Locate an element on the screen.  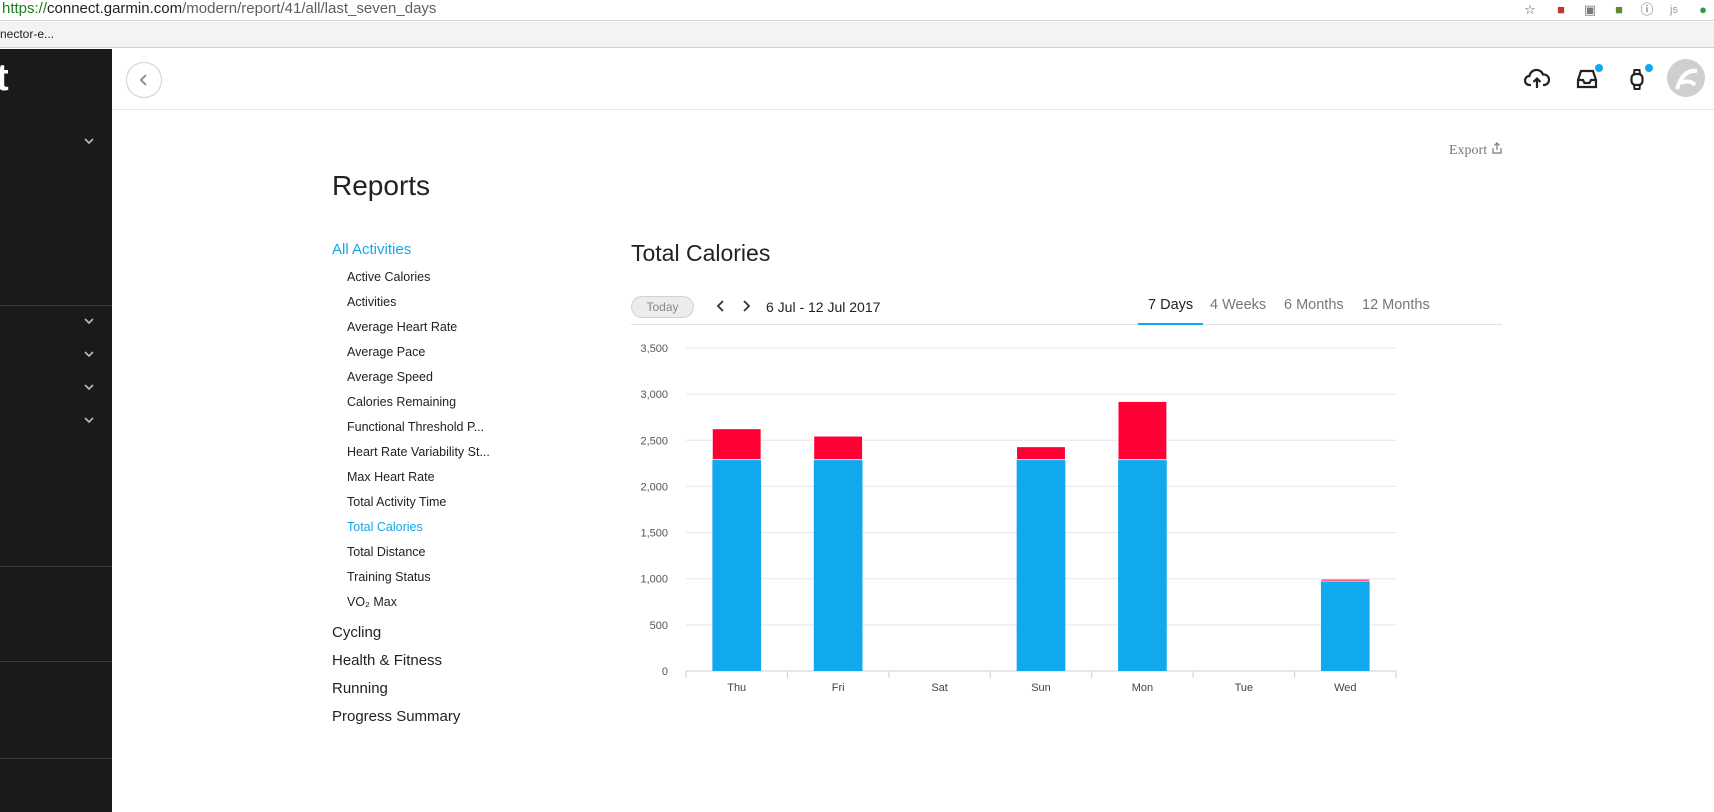
report-item: Total Calories is located at coordinates (385, 527).